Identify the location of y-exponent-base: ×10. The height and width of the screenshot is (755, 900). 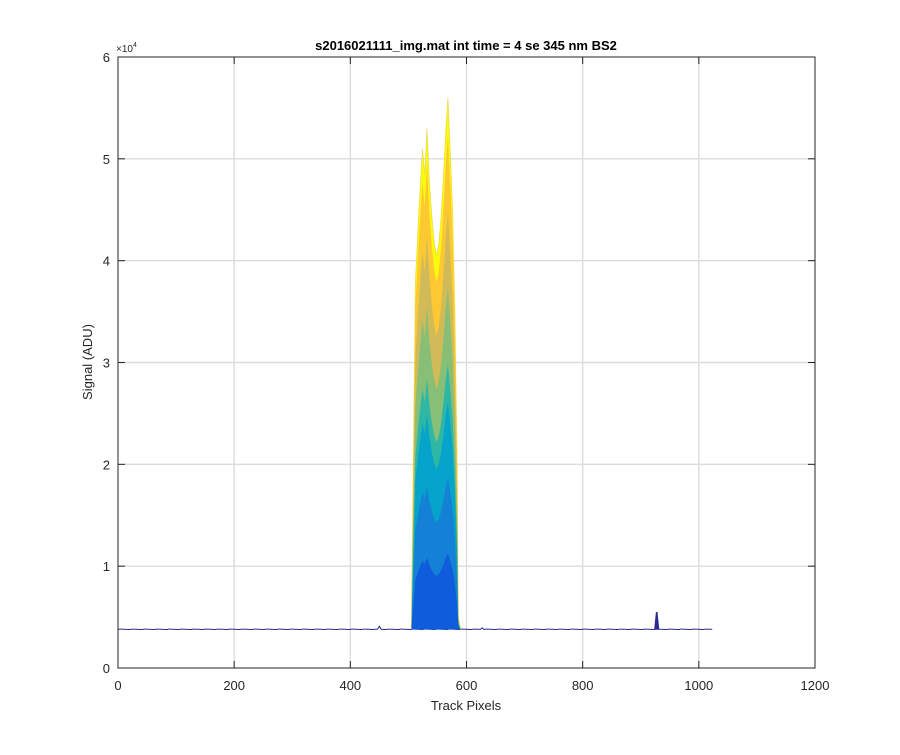
(124, 49).